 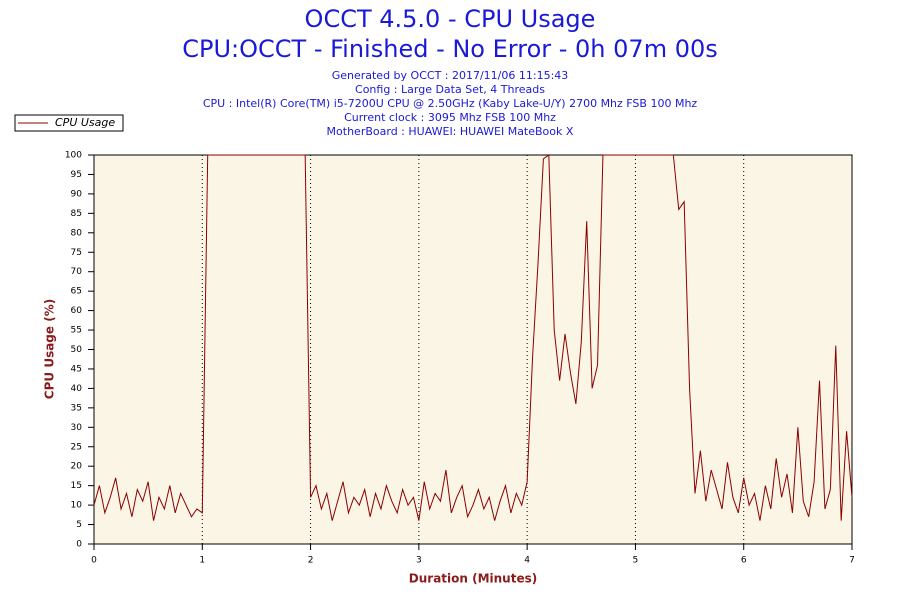 What do you see at coordinates (77, 350) in the screenshot?
I see `y-tick-label: 50` at bounding box center [77, 350].